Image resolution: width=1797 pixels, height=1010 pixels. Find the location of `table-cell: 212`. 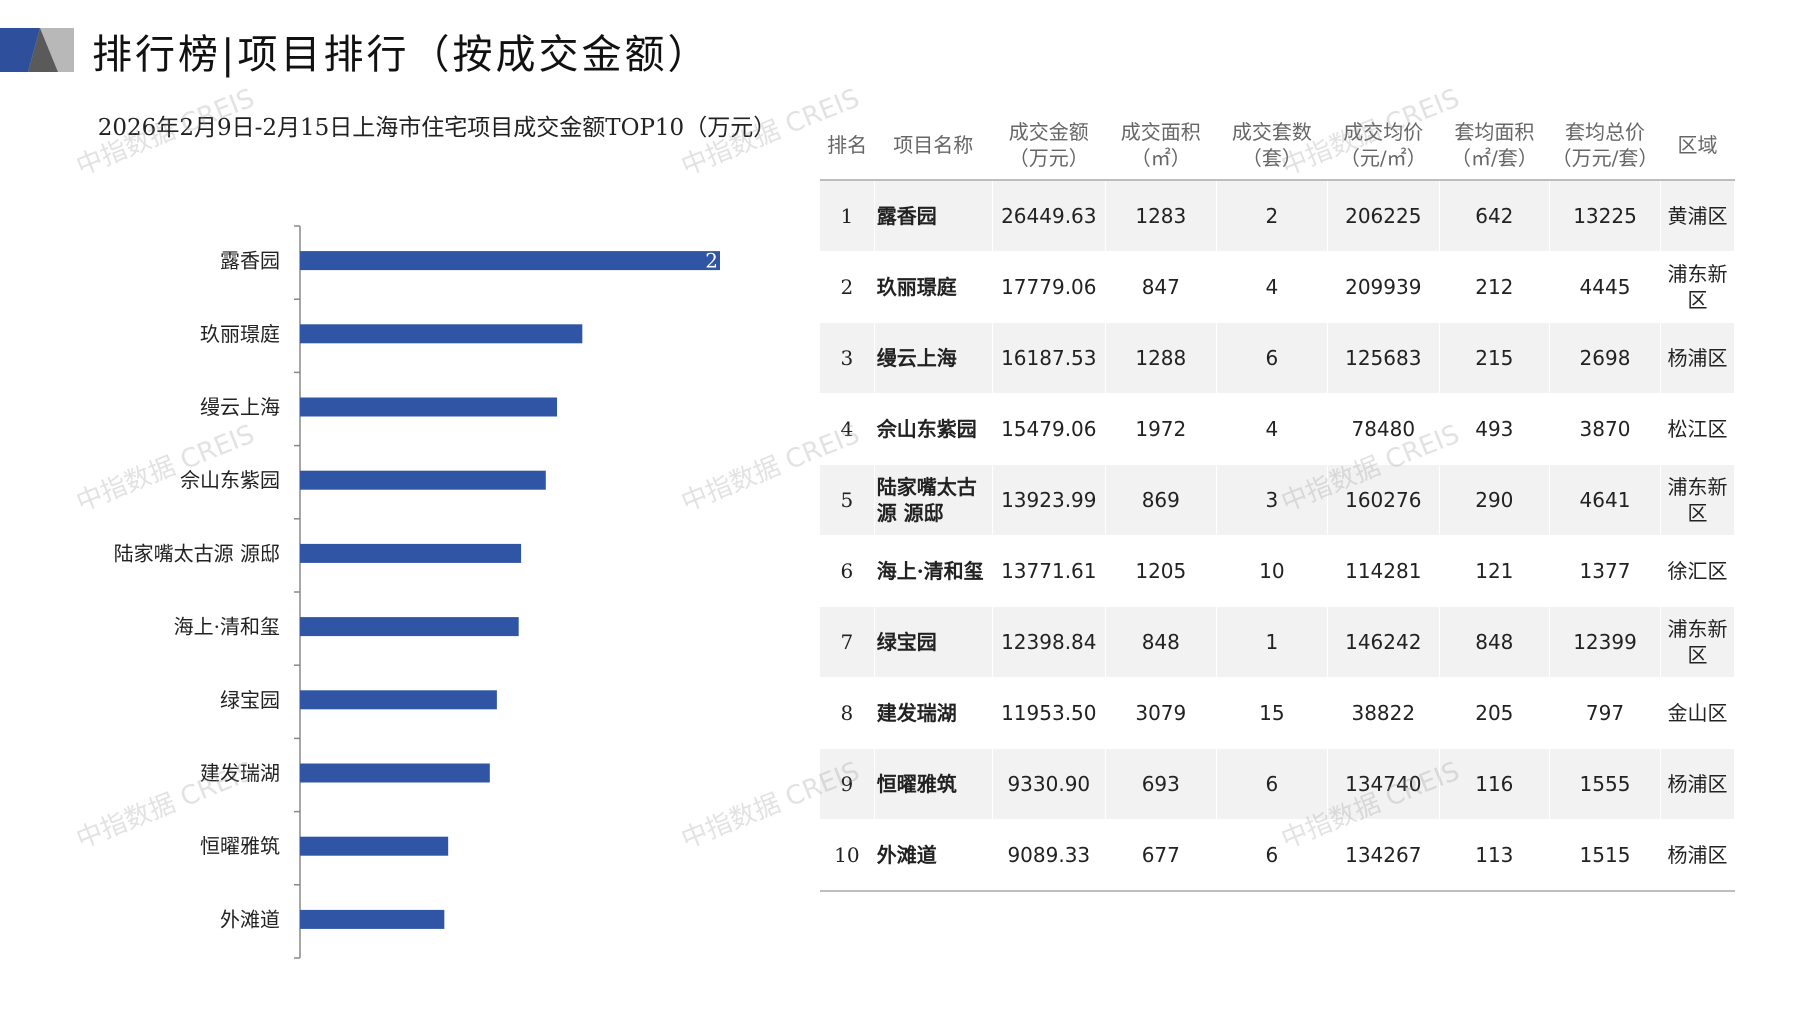

table-cell: 212 is located at coordinates (1494, 287).